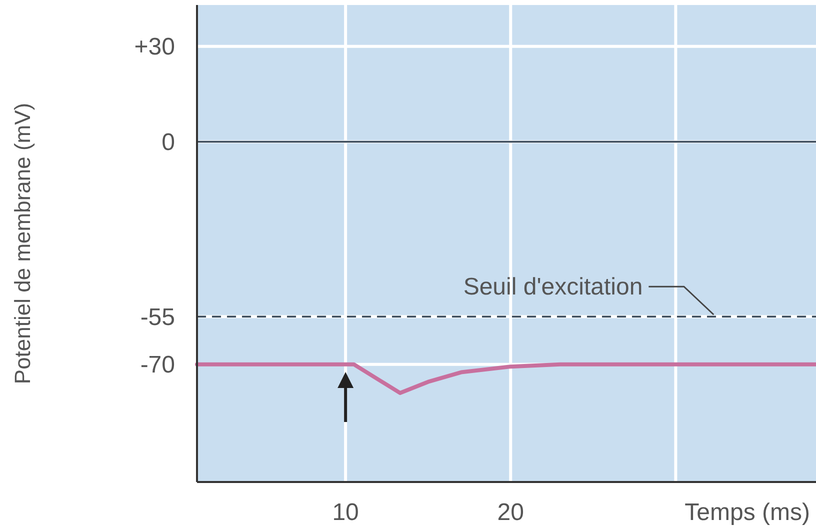 This screenshot has height=530, width=816. I want to click on y-tick-label: -55, so click(157, 318).